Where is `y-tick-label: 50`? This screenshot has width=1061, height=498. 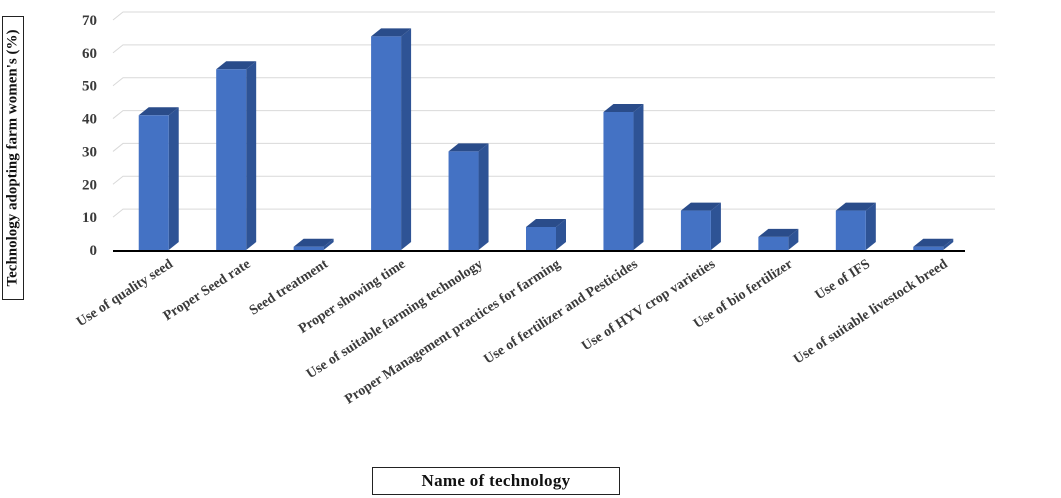 y-tick-label: 50 is located at coordinates (89, 87).